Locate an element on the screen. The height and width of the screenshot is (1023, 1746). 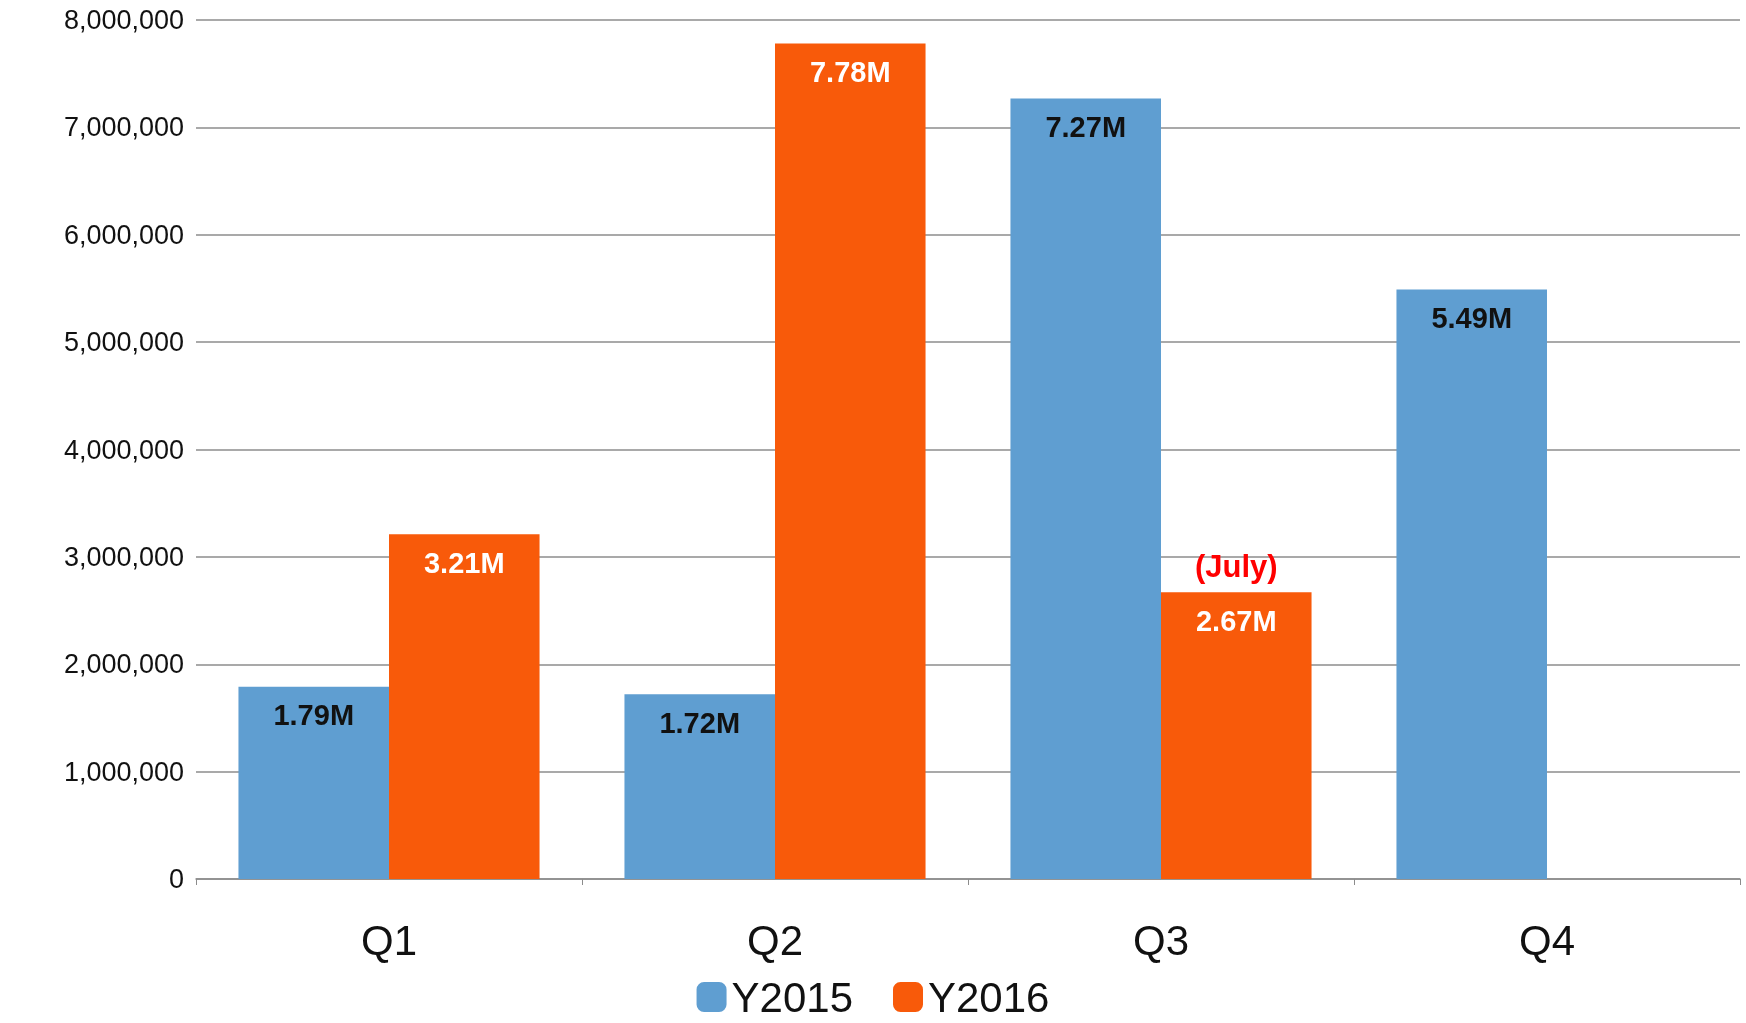
data-label: 1.79M is located at coordinates (314, 715).